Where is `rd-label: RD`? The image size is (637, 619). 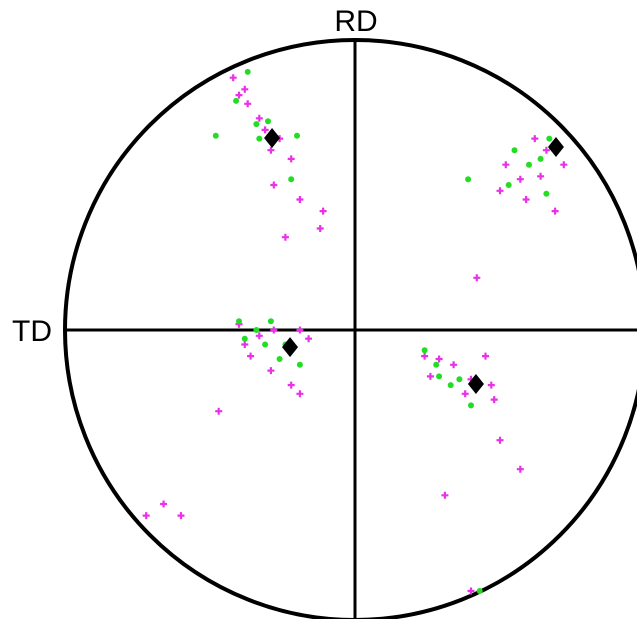 rd-label: RD is located at coordinates (355, 21).